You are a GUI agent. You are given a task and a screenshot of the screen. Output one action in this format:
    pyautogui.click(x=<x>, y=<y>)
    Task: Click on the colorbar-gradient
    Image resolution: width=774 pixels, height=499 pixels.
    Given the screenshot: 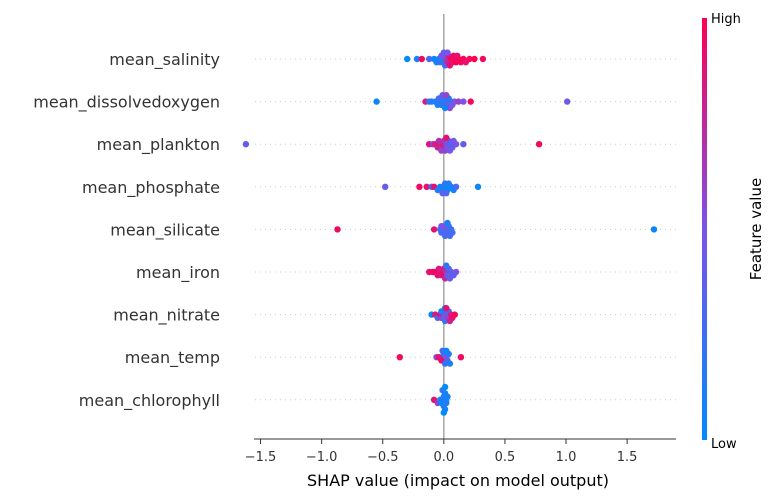 What is the action you would take?
    pyautogui.click(x=704, y=229)
    